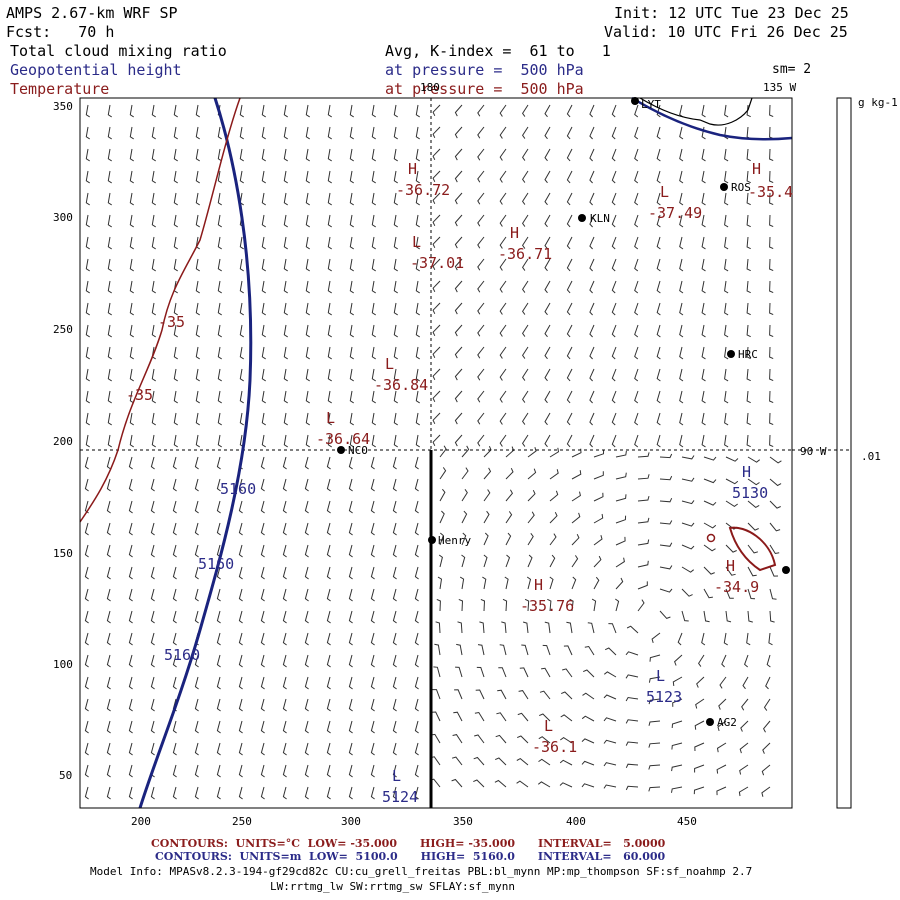 Image resolution: width=900 pixels, height=900 pixels. What do you see at coordinates (515, 233) in the screenshot?
I see `temp-extremum-type: H` at bounding box center [515, 233].